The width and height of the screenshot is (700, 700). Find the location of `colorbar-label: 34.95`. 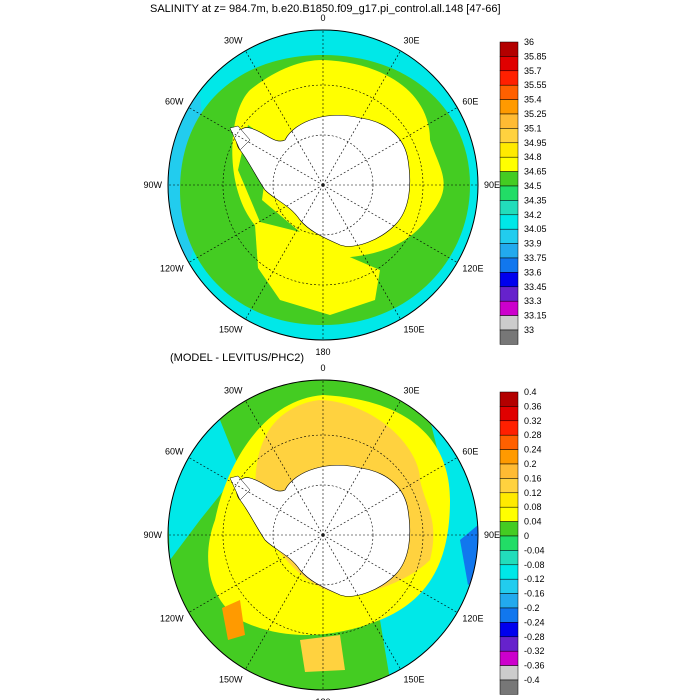

colorbar-label: 34.95 is located at coordinates (535, 143).